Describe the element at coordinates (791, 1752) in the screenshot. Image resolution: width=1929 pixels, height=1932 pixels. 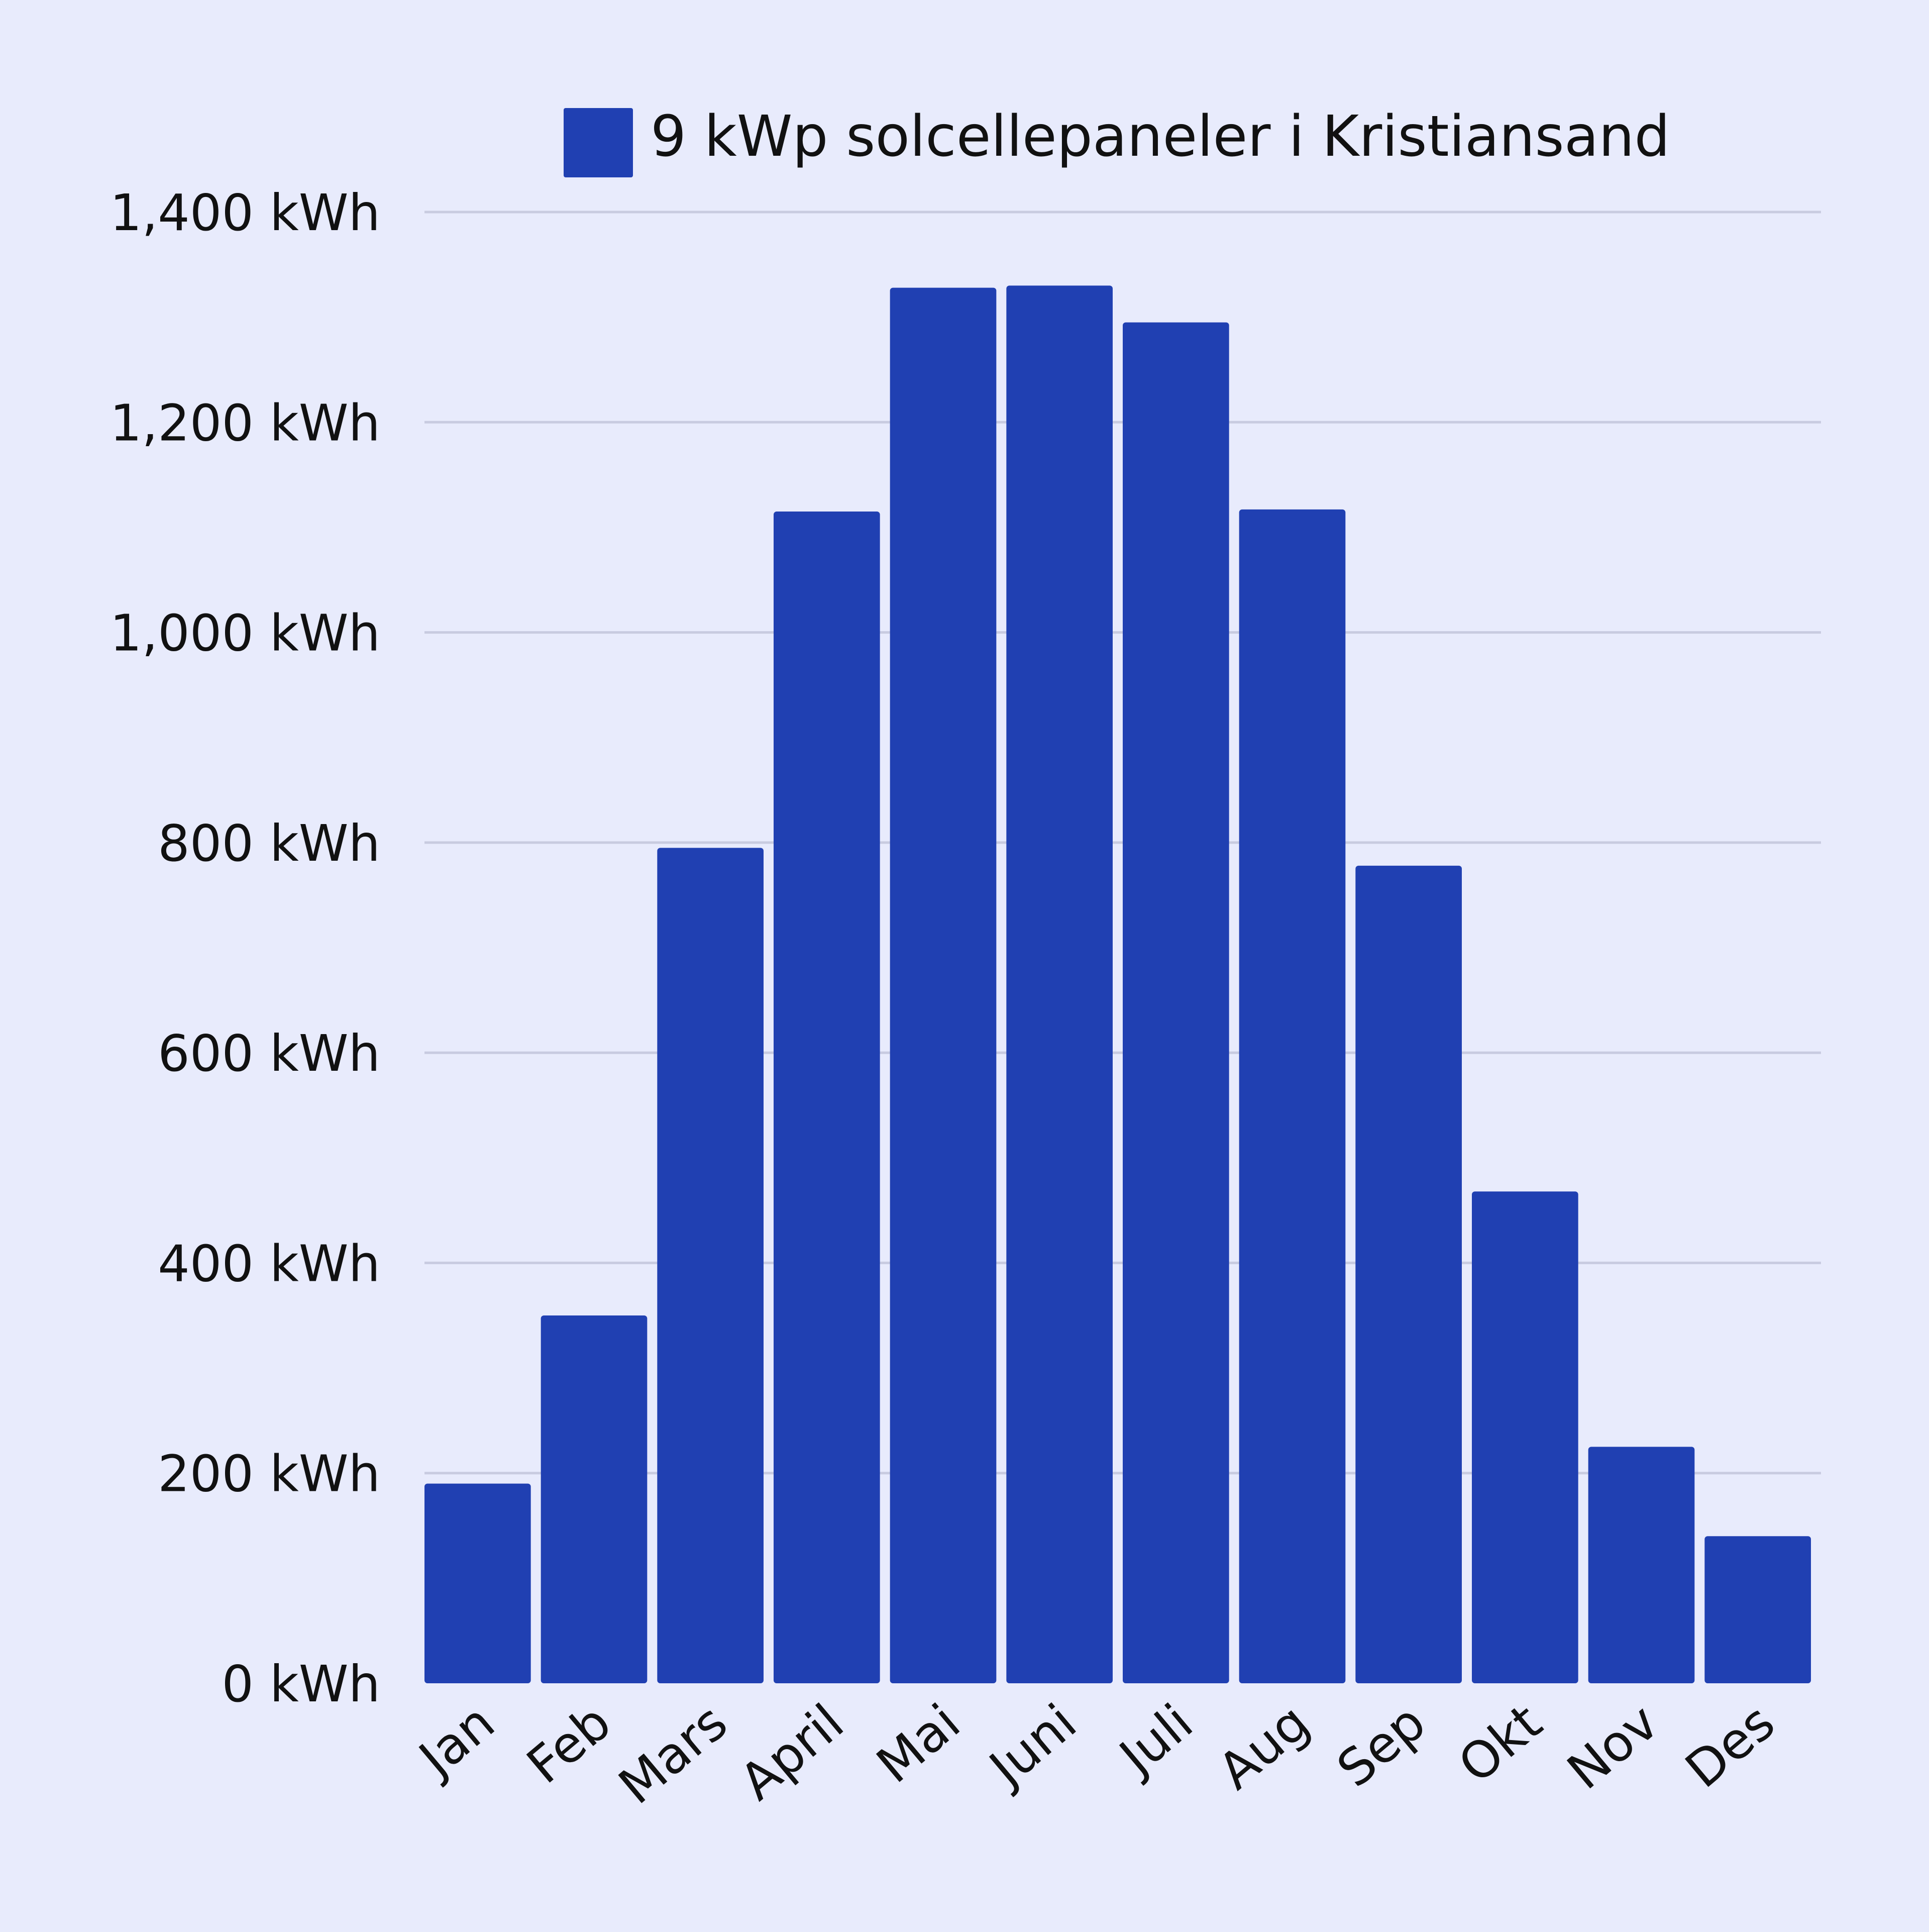
I see `x-category-label: April` at that location.